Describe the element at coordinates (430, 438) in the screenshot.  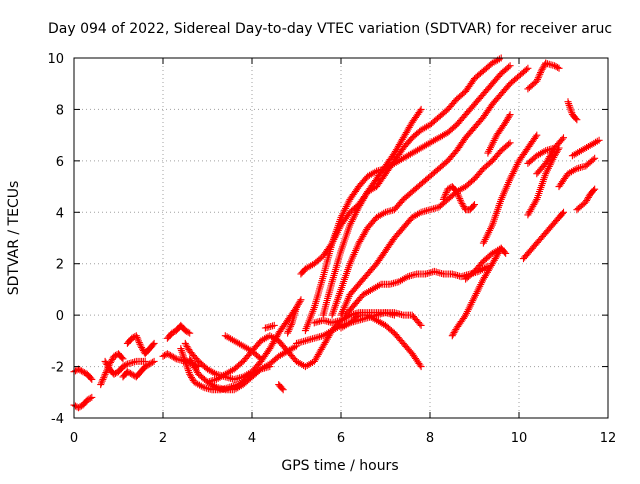
I see `x-tick-label: 8` at that location.